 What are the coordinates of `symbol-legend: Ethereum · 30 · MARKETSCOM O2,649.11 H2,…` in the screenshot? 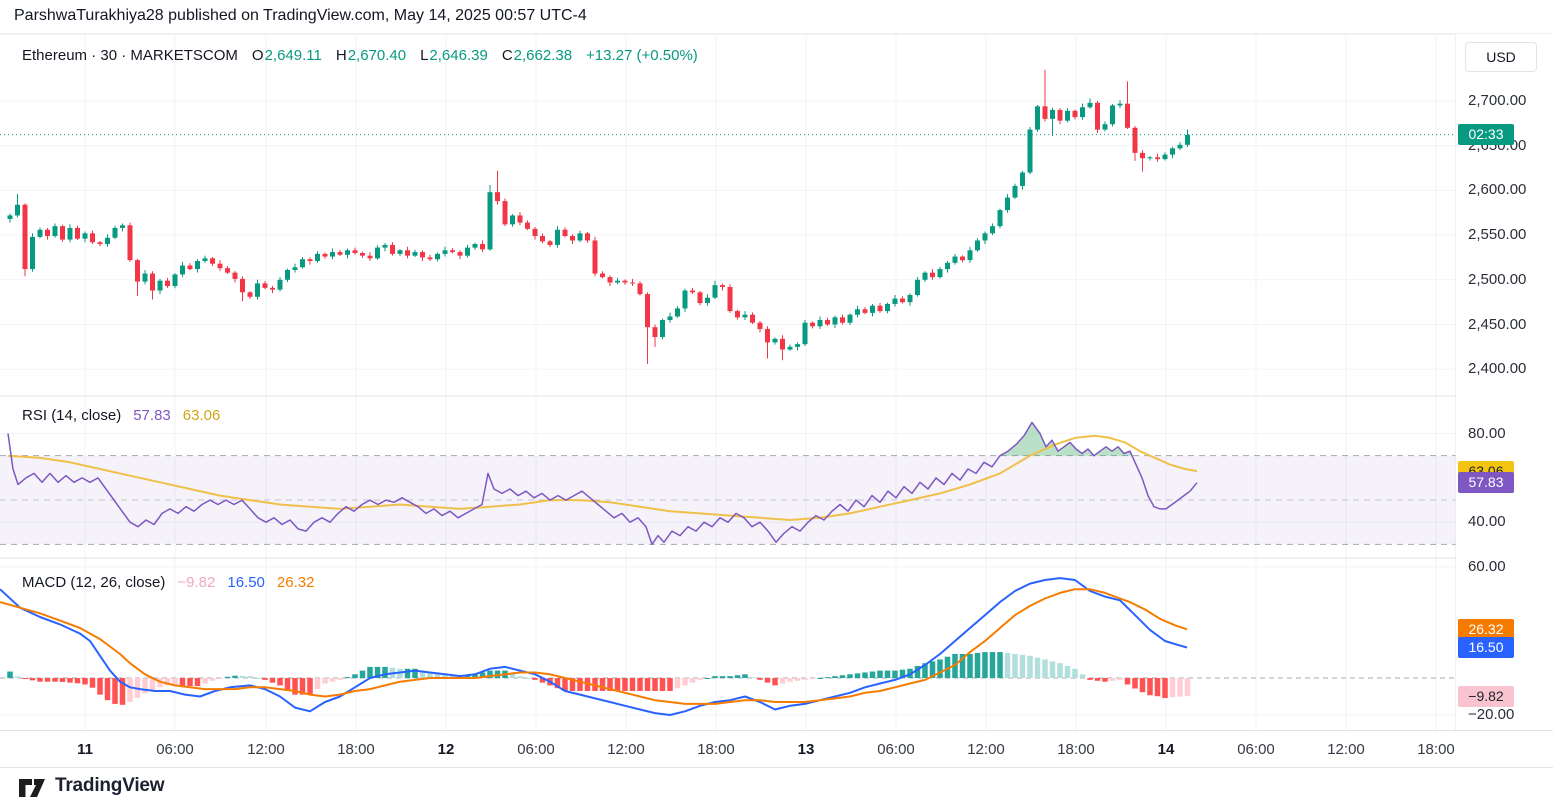 It's located at (360, 55).